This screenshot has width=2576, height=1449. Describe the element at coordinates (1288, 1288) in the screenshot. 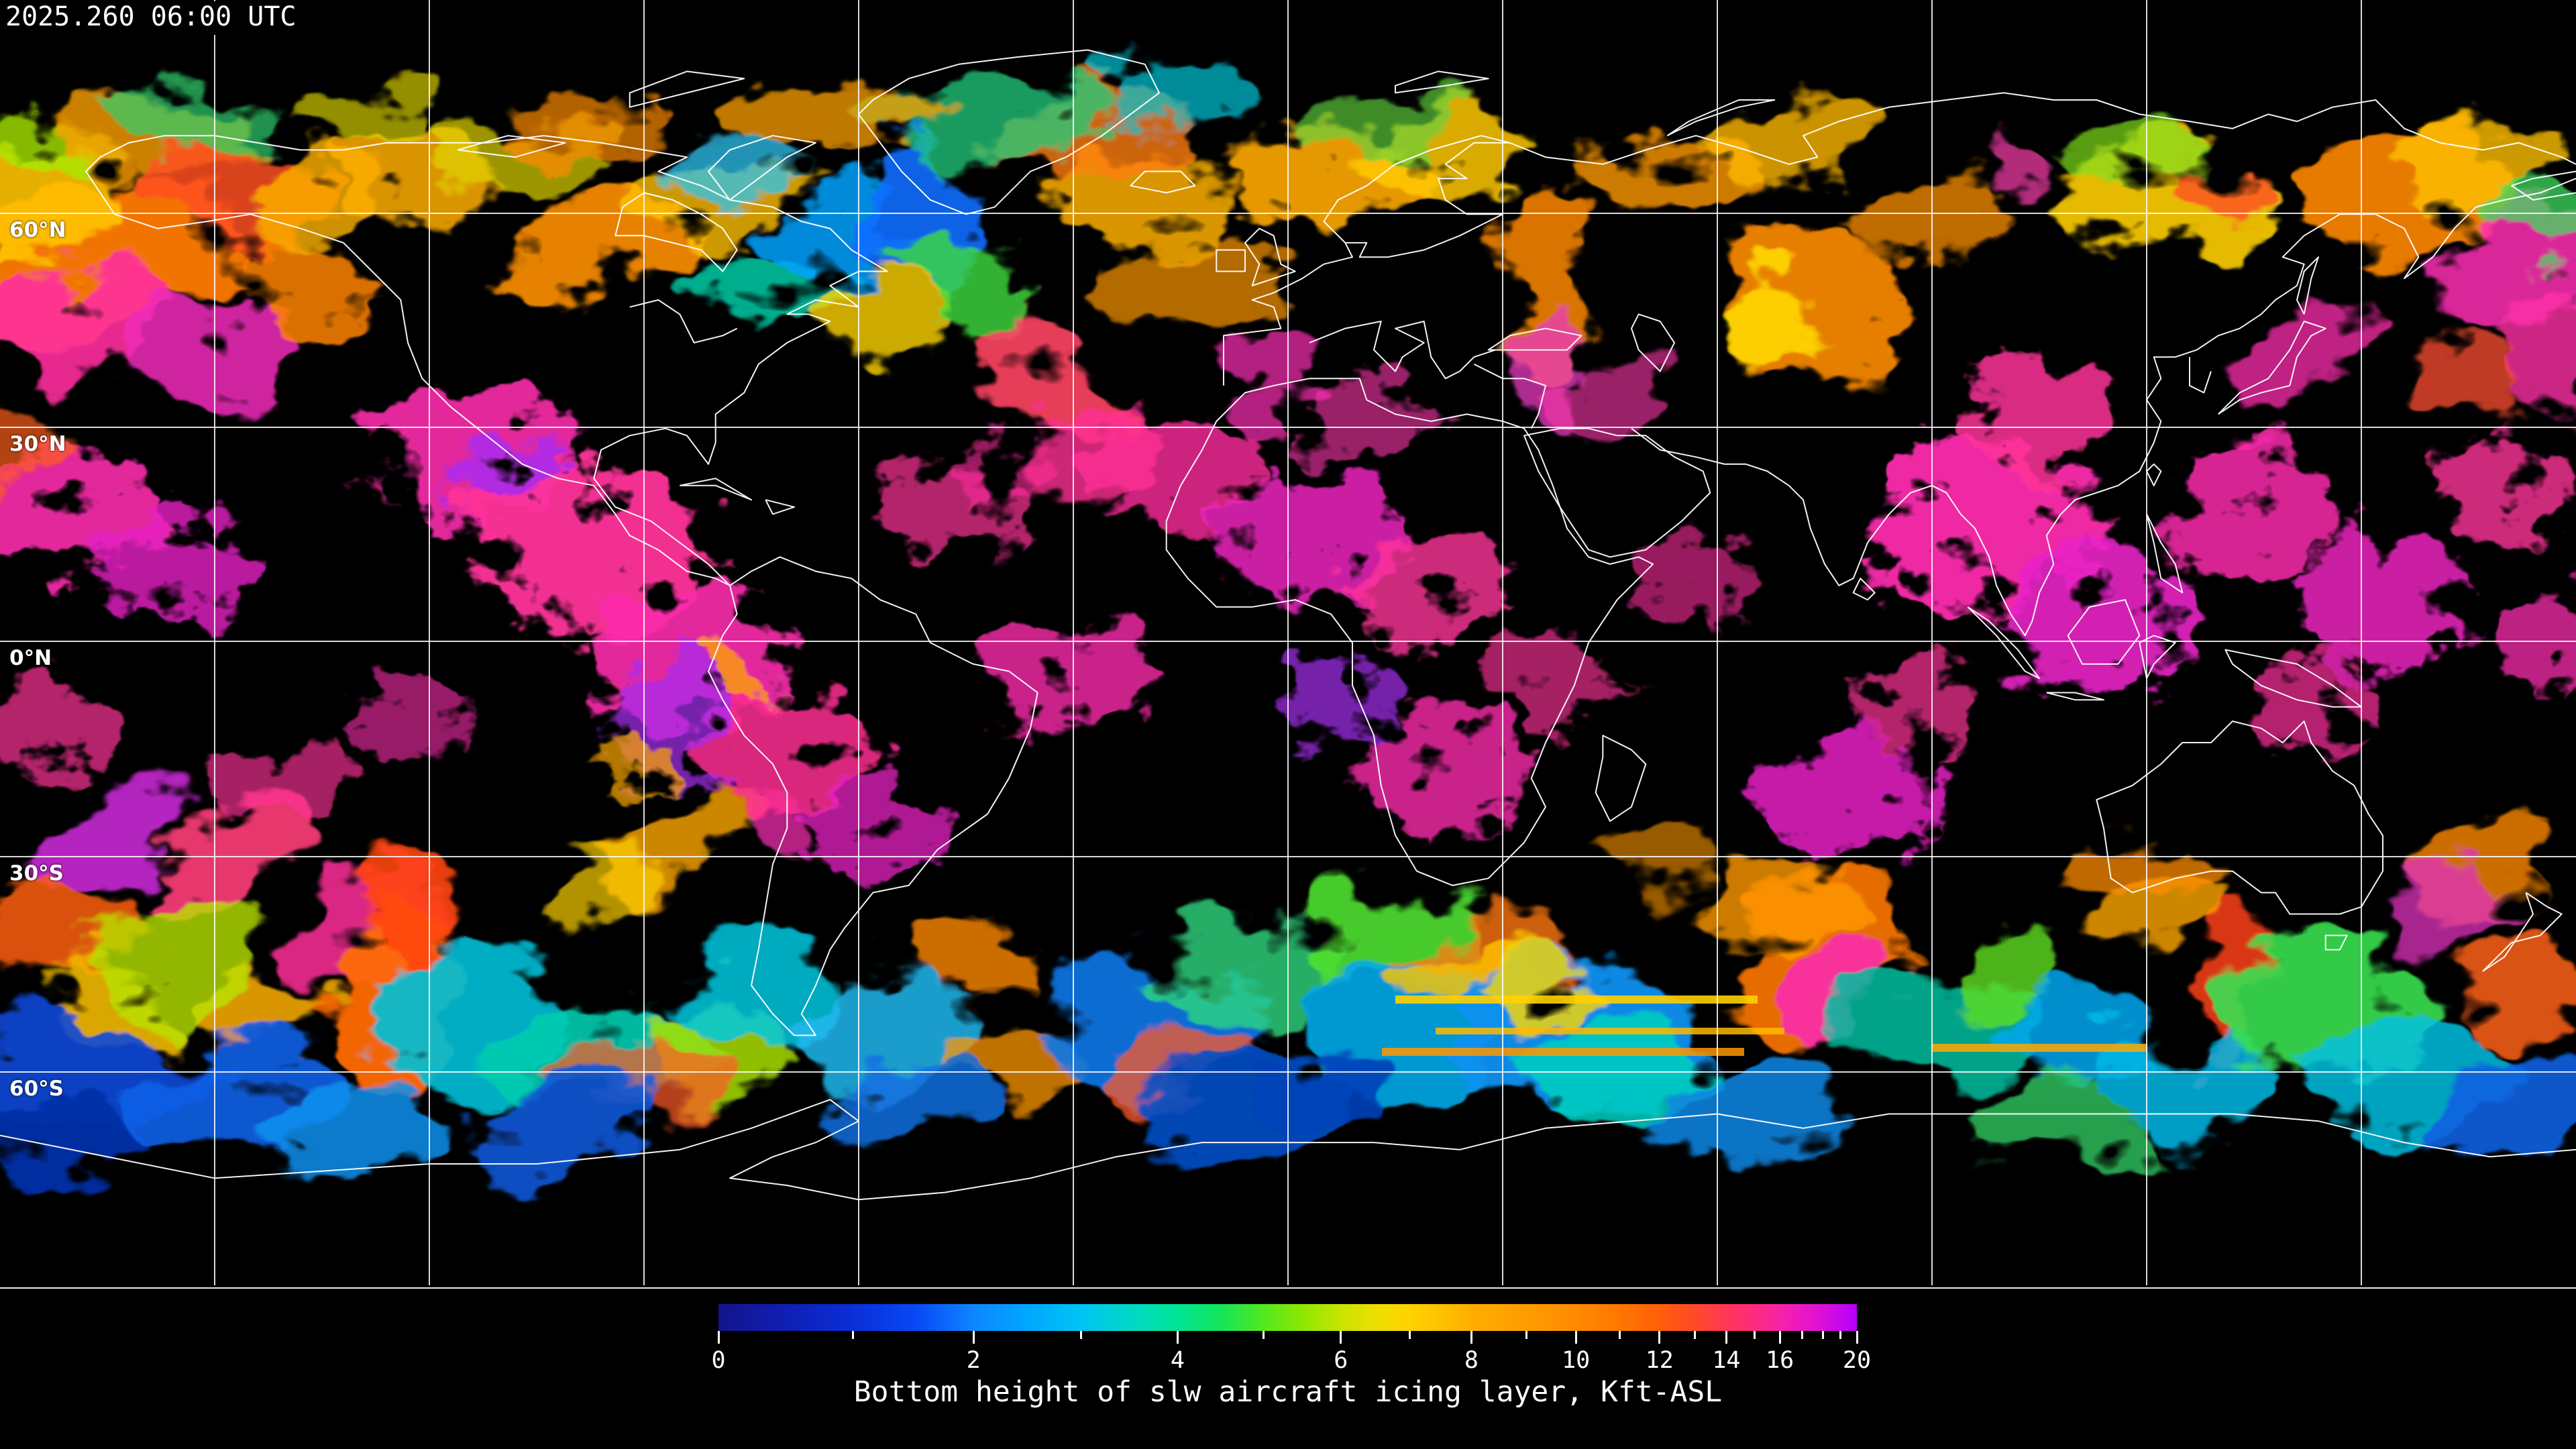

I see `map-frame-bottom` at that location.